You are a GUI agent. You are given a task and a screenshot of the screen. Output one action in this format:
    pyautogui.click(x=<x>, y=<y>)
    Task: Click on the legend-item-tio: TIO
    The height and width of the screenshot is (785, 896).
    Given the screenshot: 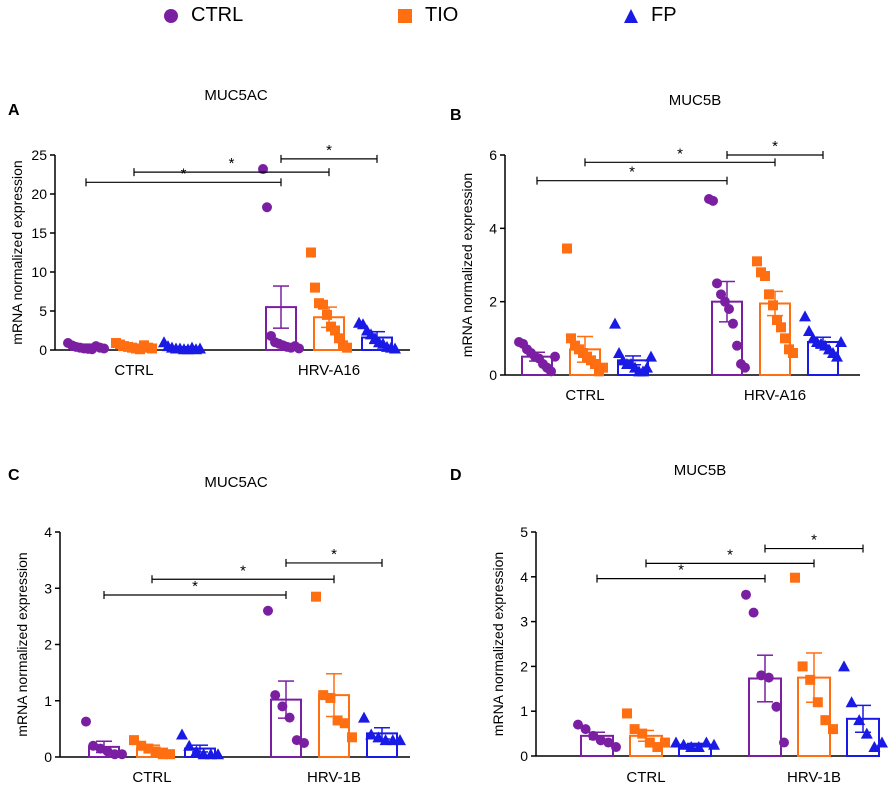 What is the action you would take?
    pyautogui.click(x=427, y=15)
    